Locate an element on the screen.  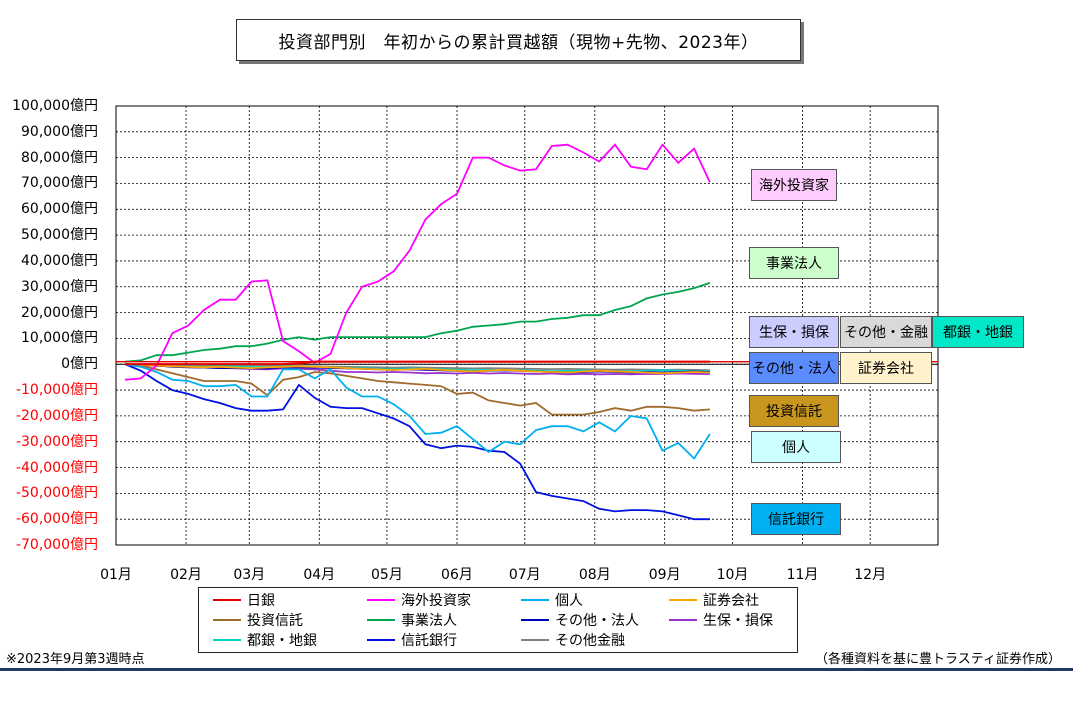
legend-item: 生保・損保 is located at coordinates (721, 620).